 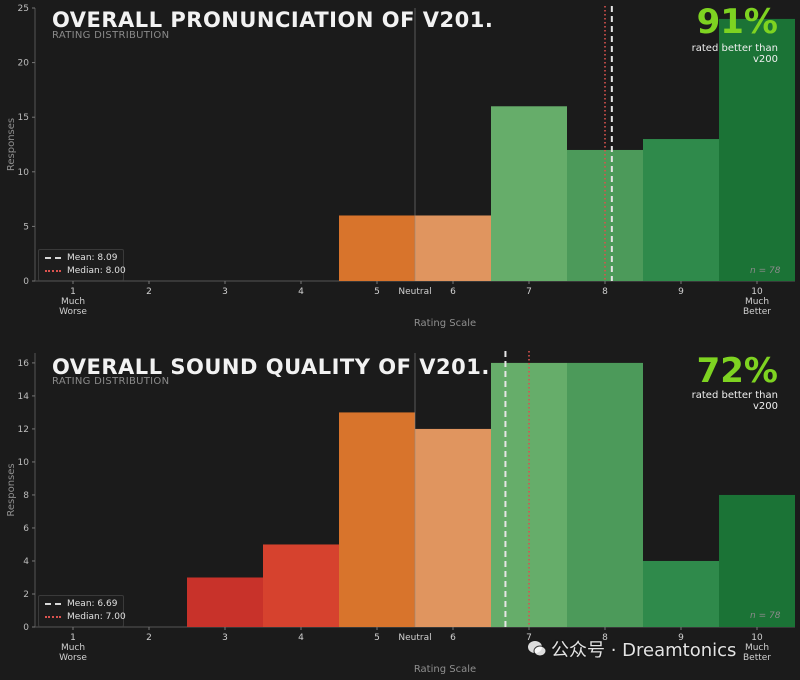 What do you see at coordinates (23, 430) in the screenshot?
I see `y-tick-label: 12` at bounding box center [23, 430].